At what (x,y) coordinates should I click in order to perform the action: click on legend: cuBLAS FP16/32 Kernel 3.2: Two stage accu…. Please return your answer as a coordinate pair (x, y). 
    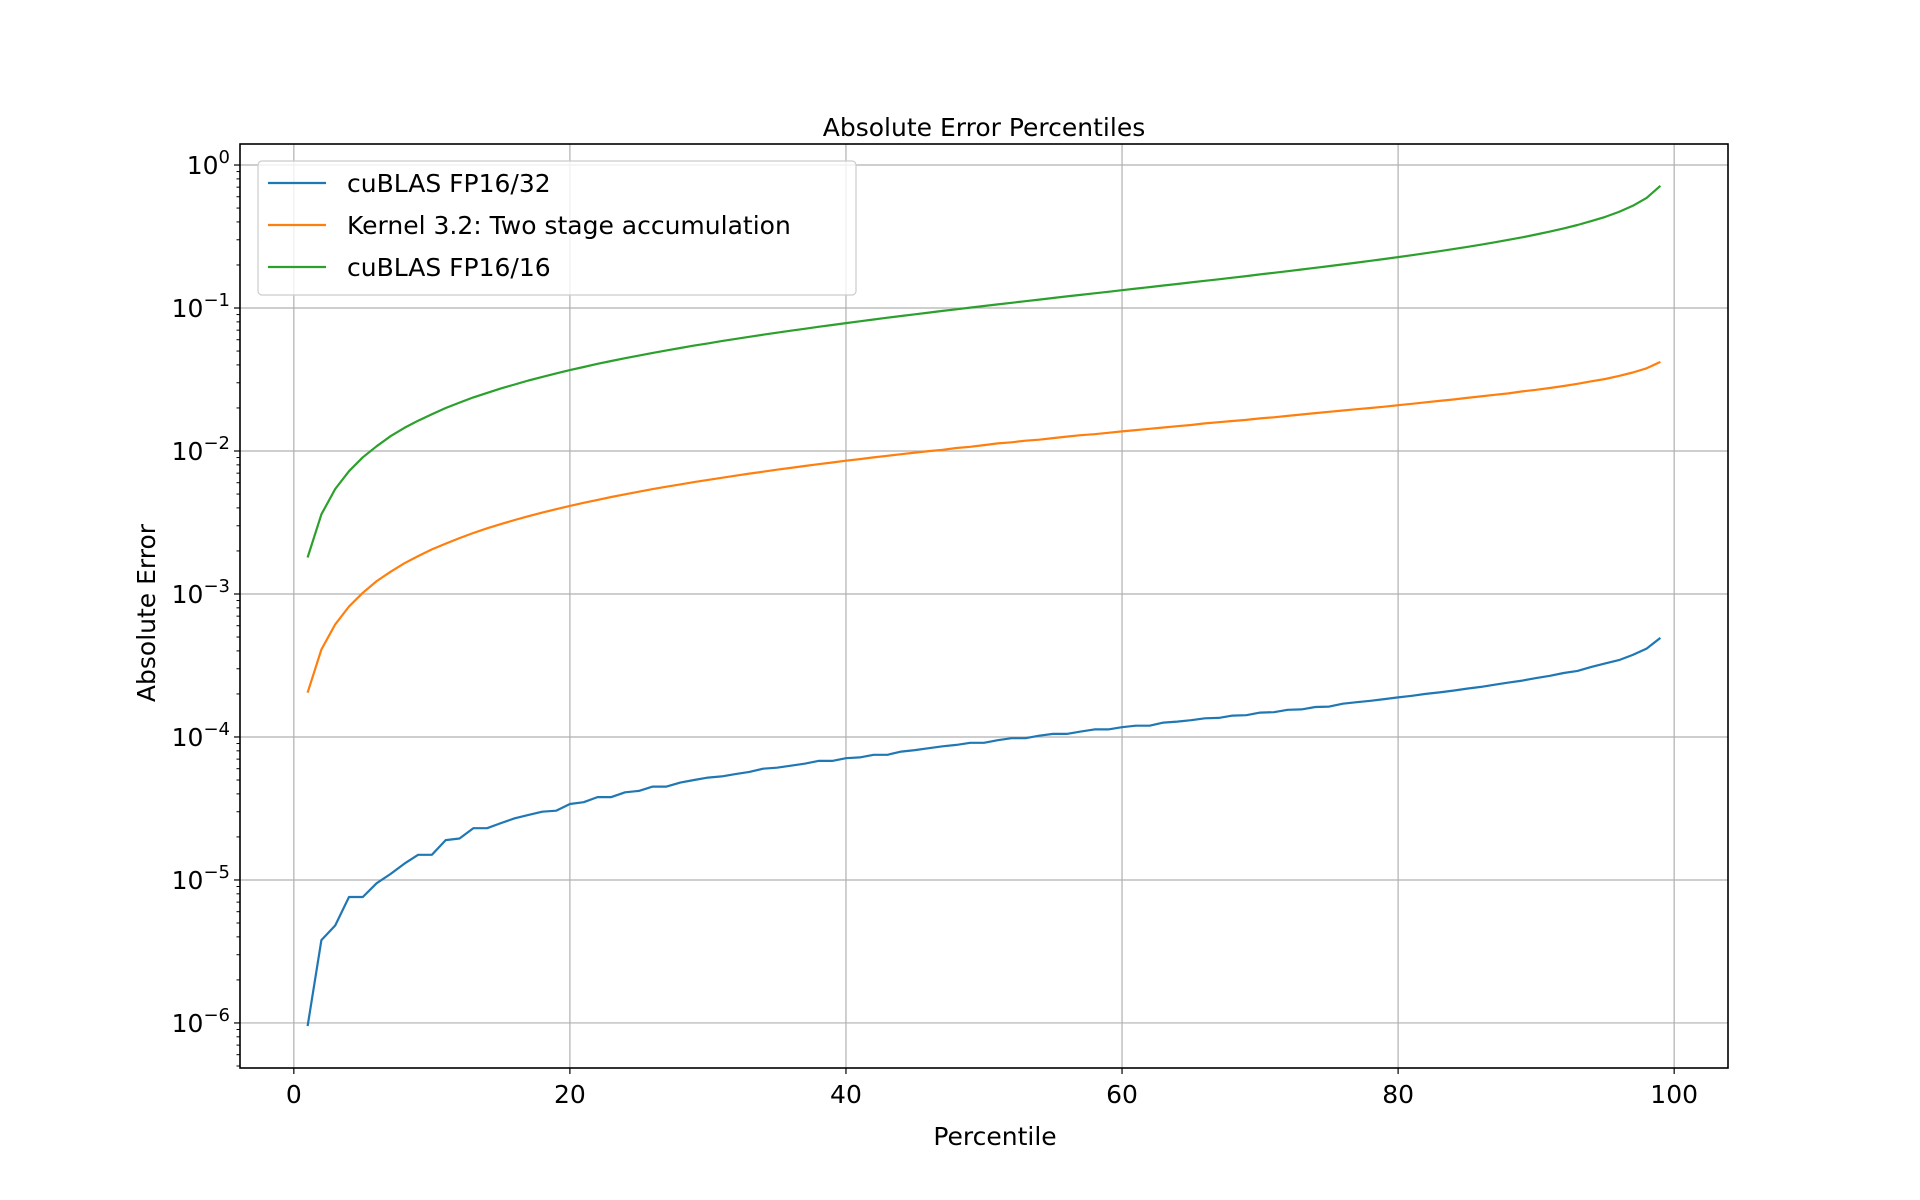
    Looking at the image, I should click on (557, 228).